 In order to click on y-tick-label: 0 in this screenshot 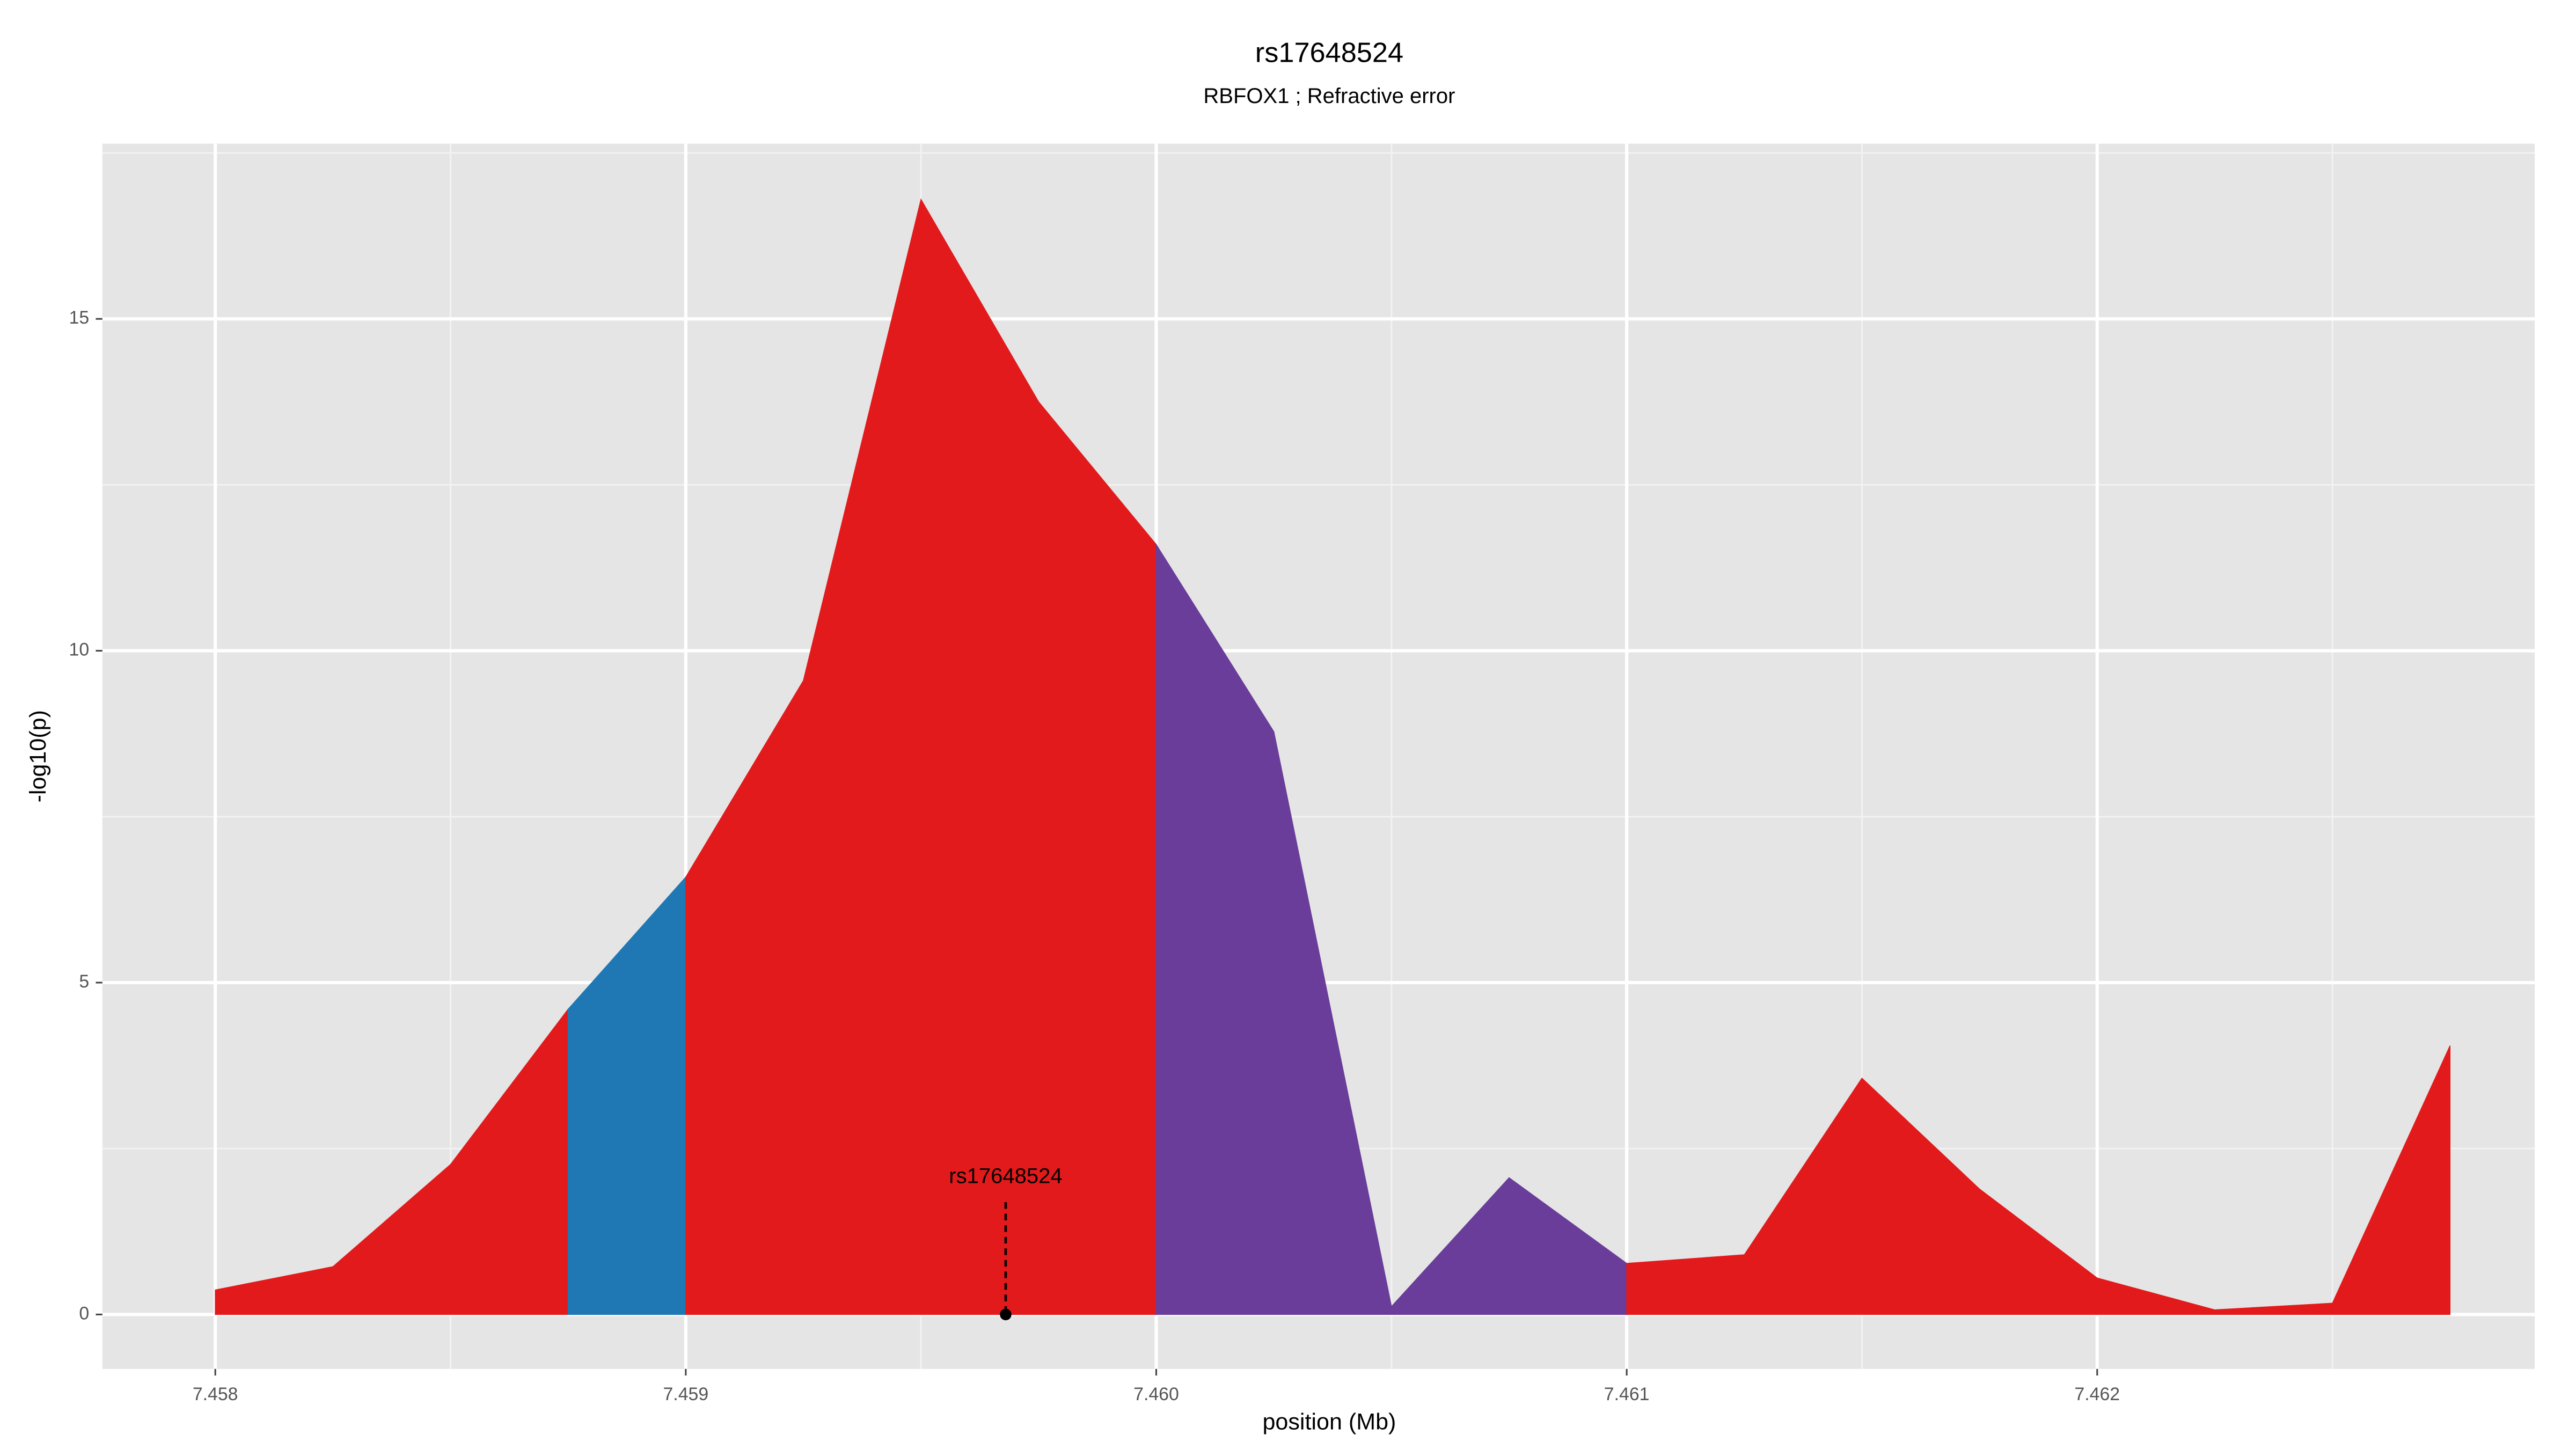, I will do `click(84, 1313)`.